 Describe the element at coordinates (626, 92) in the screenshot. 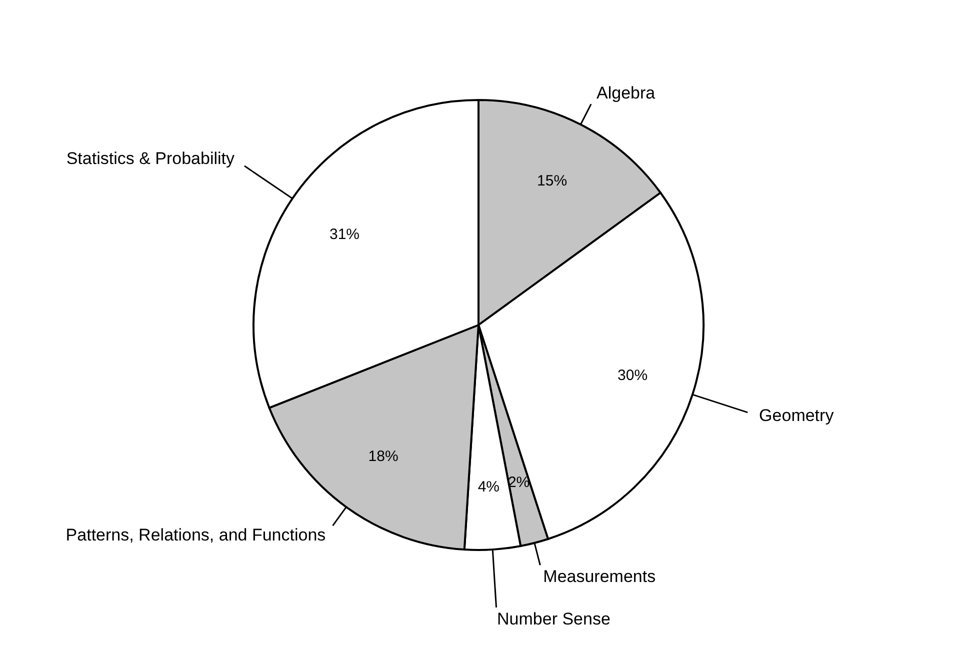

I see `slice-label: Algebra` at that location.